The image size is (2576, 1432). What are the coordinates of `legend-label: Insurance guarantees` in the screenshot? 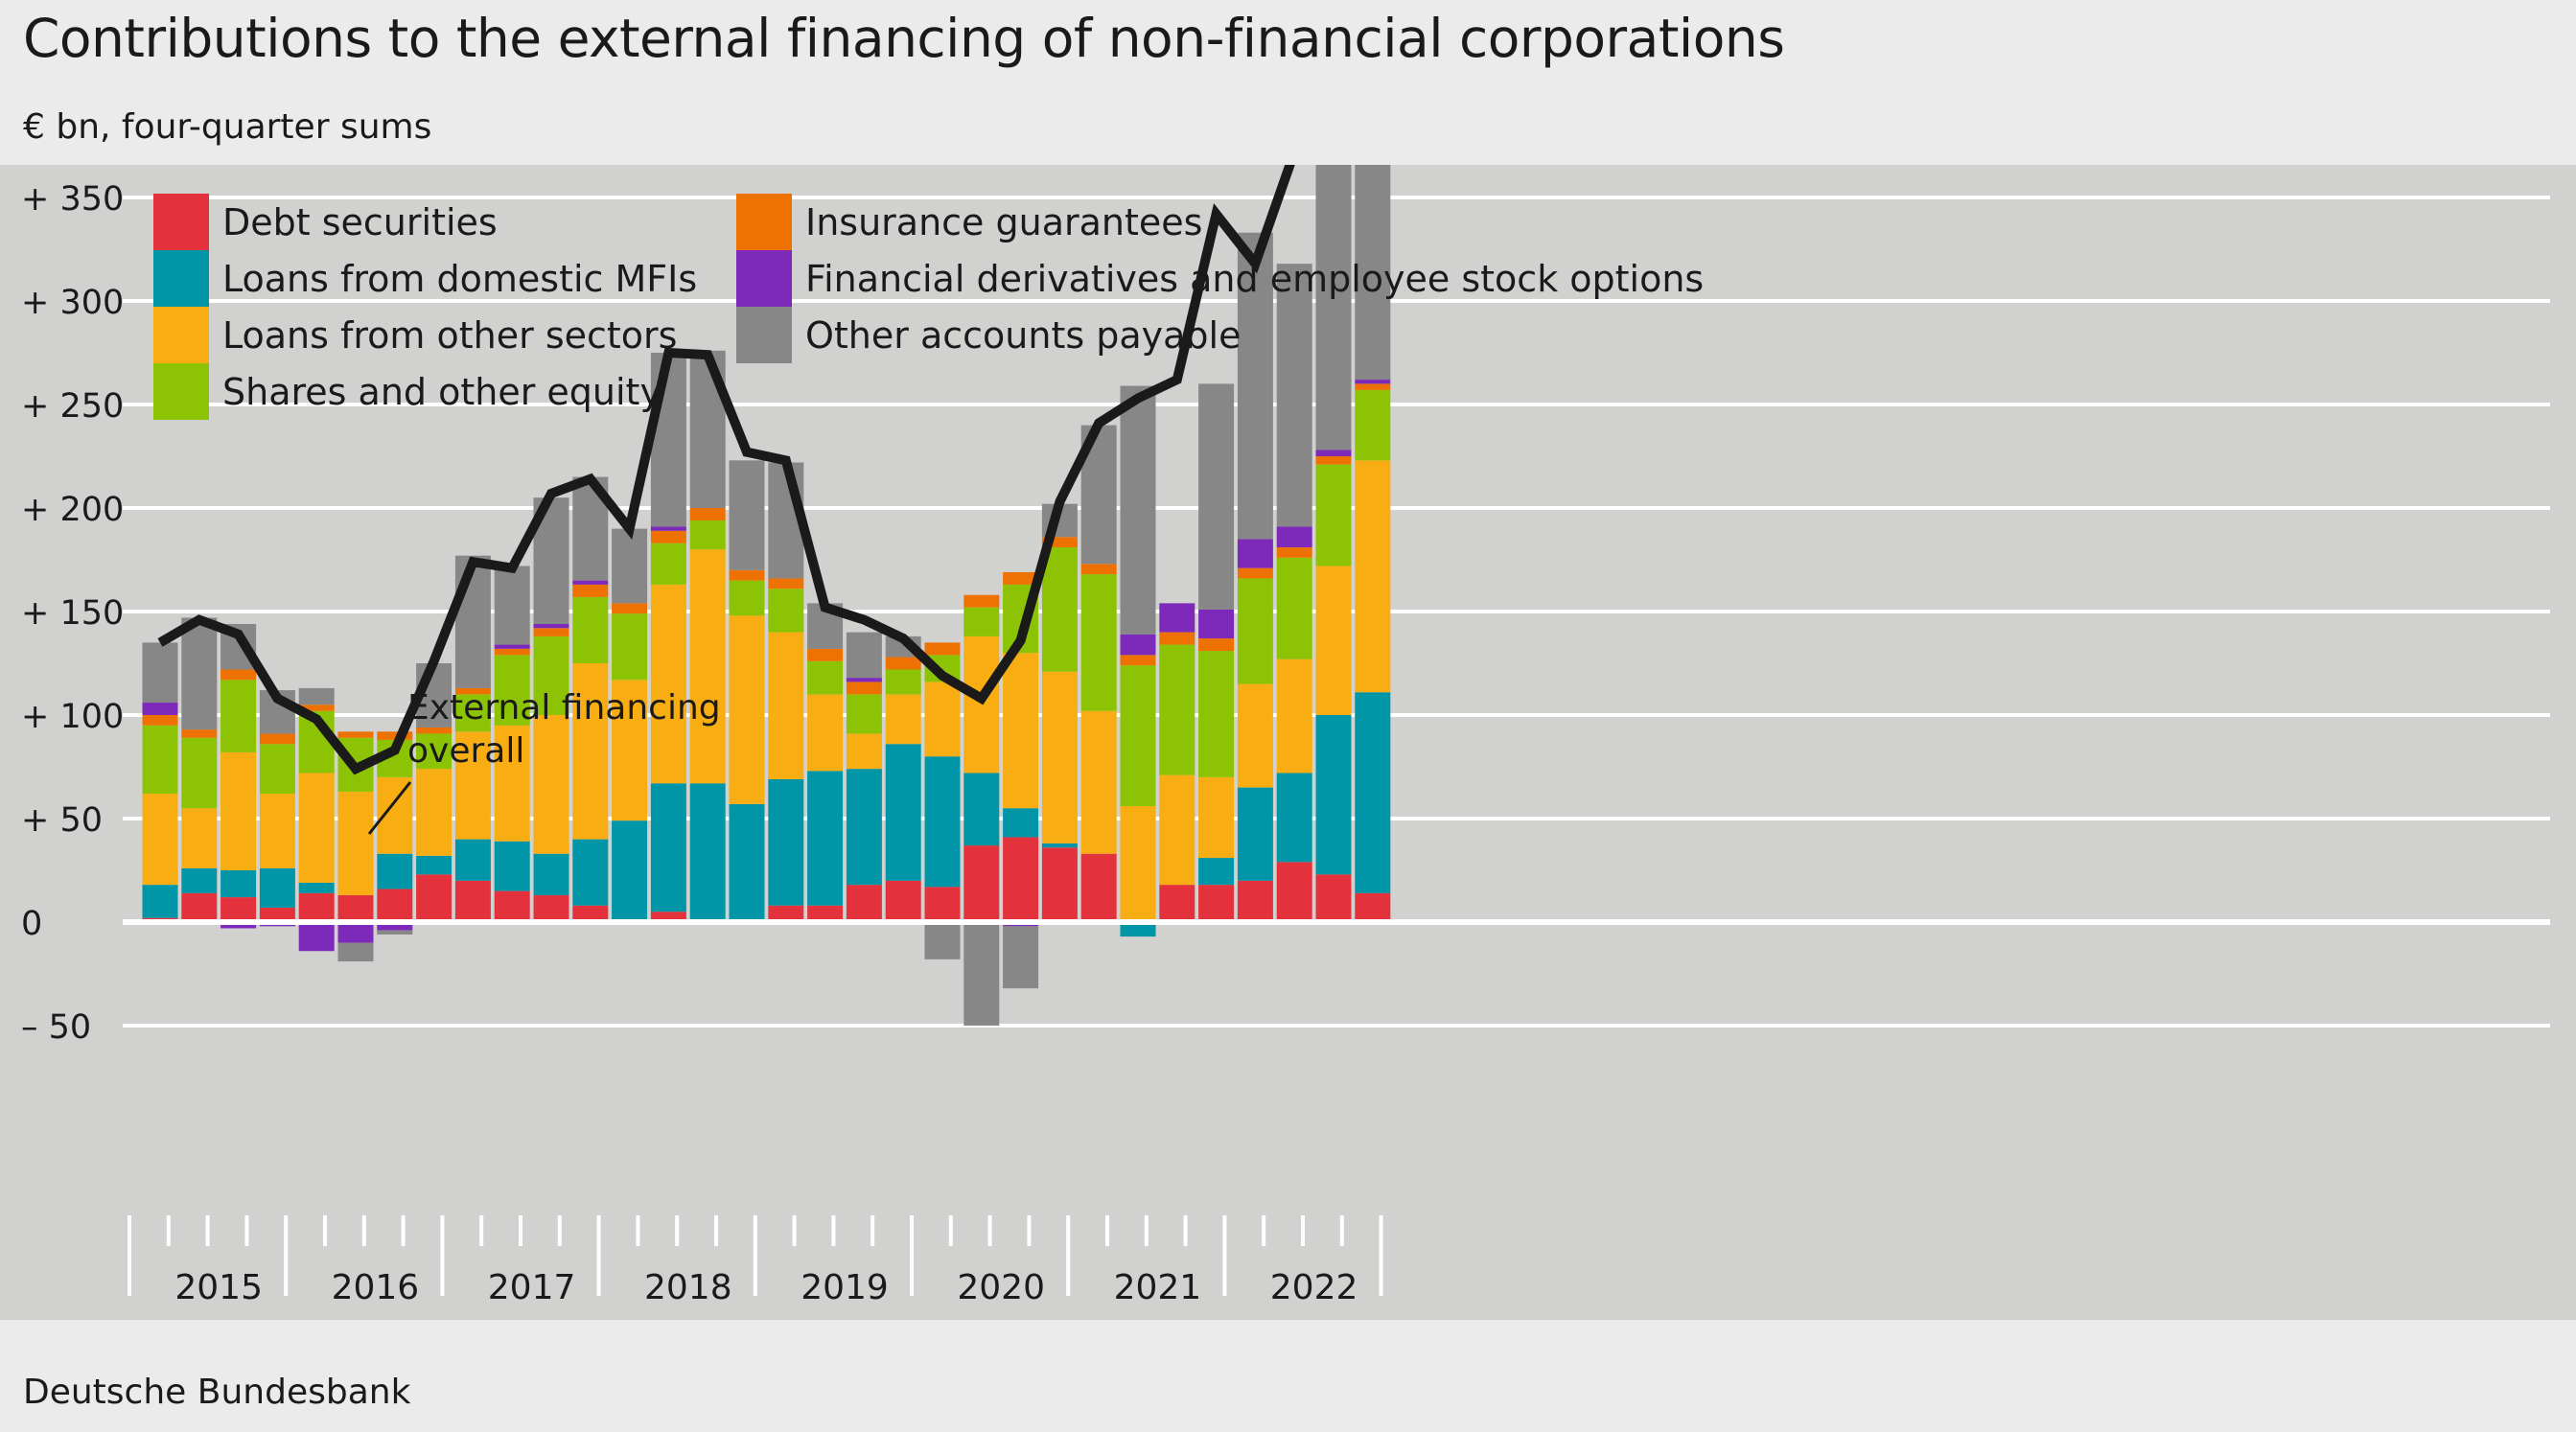 It's located at (1004, 222).